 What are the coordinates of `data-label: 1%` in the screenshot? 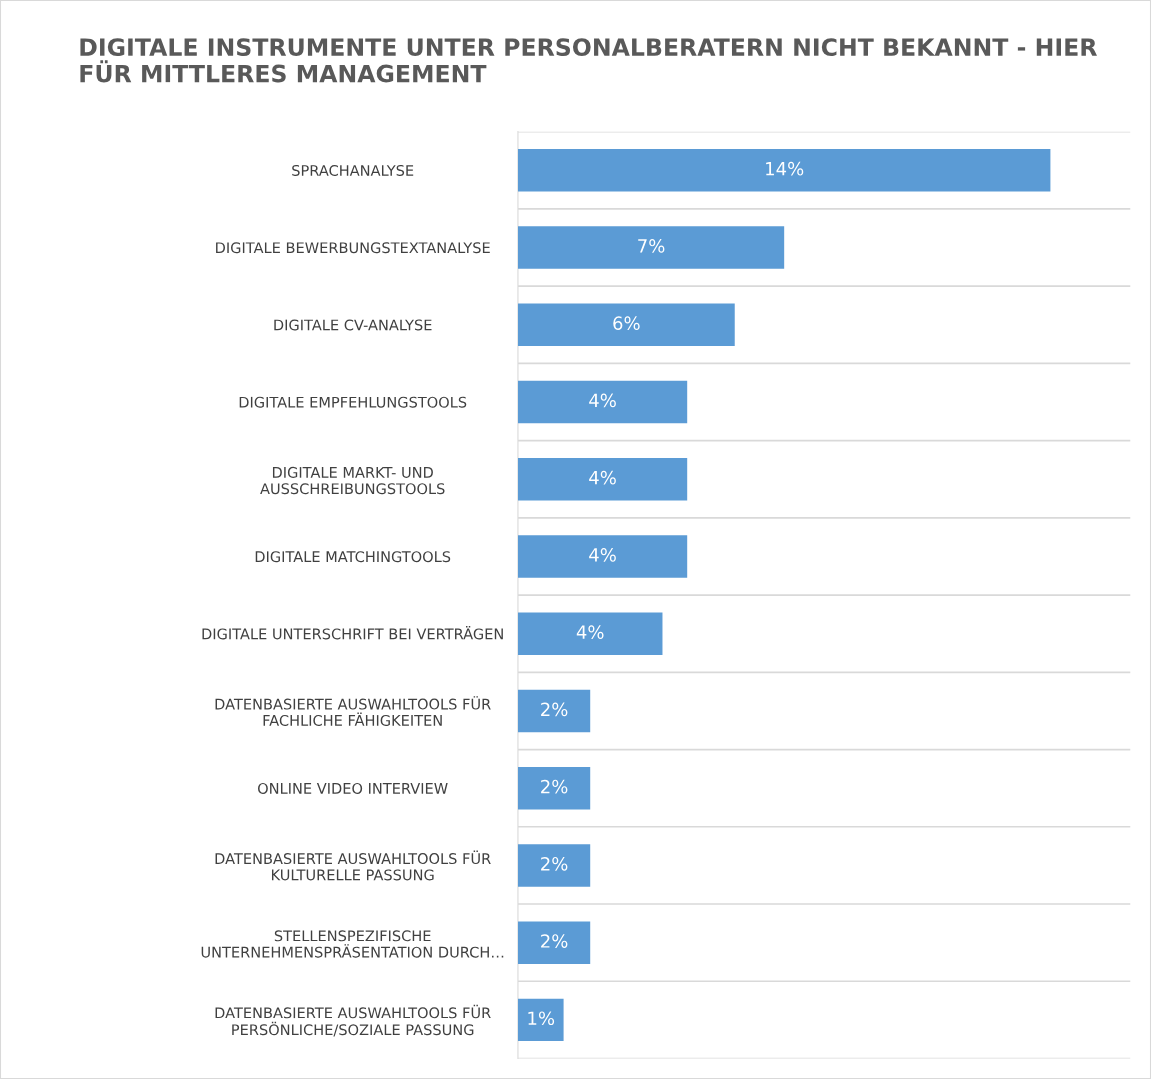 It's located at (541, 1018).